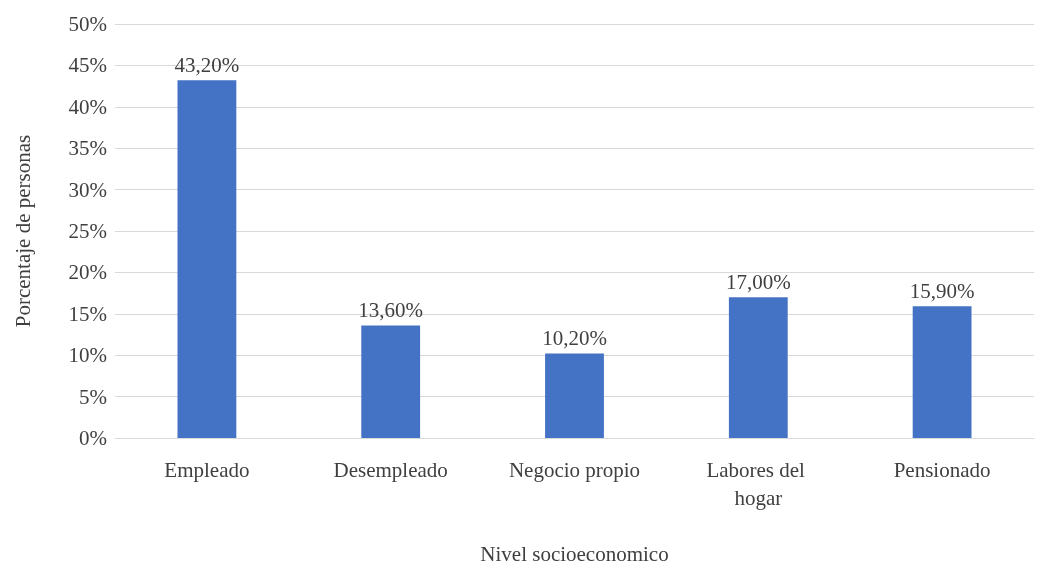  I want to click on y-tick-label: 30%, so click(87, 189).